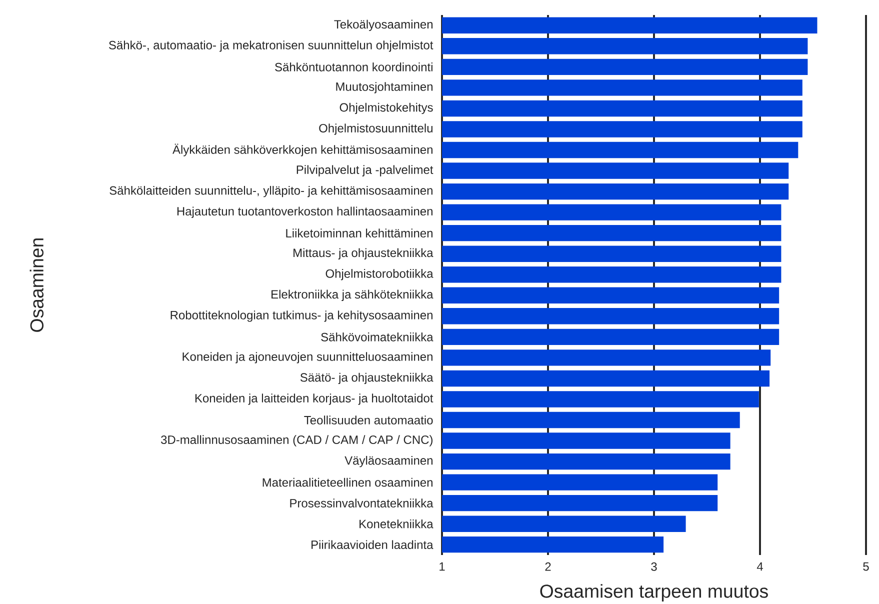 The height and width of the screenshot is (604, 879). What do you see at coordinates (759, 566) in the screenshot?
I see `x-tick-label: 4` at bounding box center [759, 566].